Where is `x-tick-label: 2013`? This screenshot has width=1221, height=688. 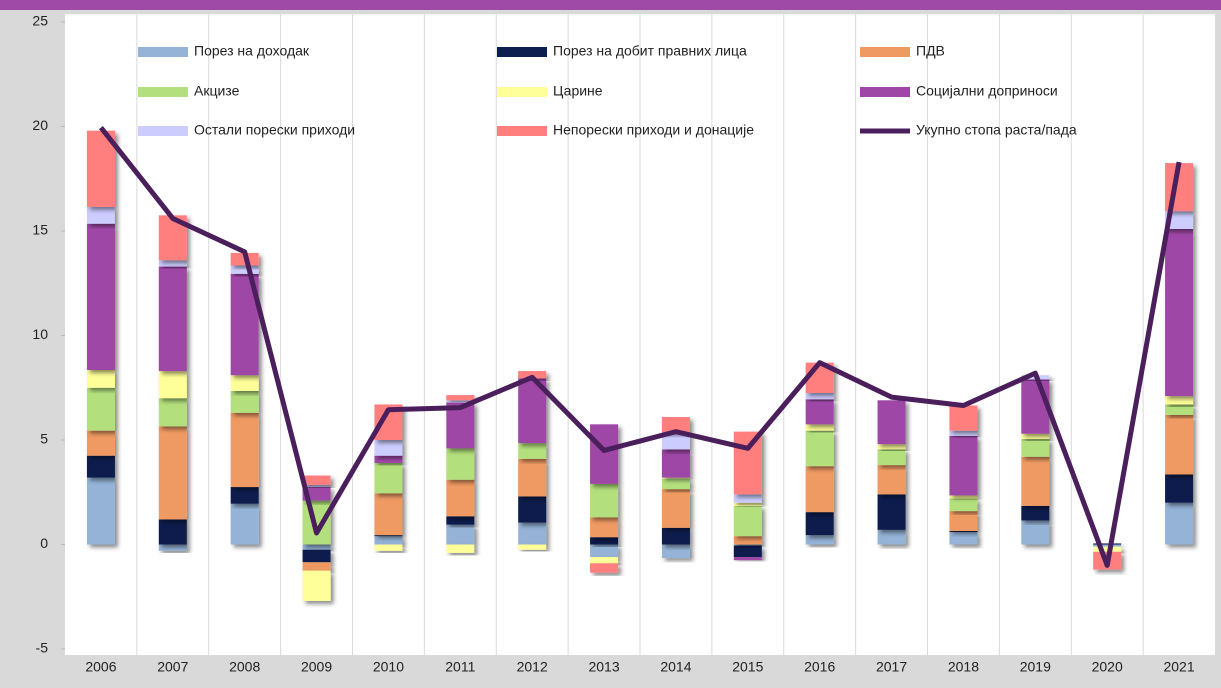
x-tick-label: 2013 is located at coordinates (603, 667).